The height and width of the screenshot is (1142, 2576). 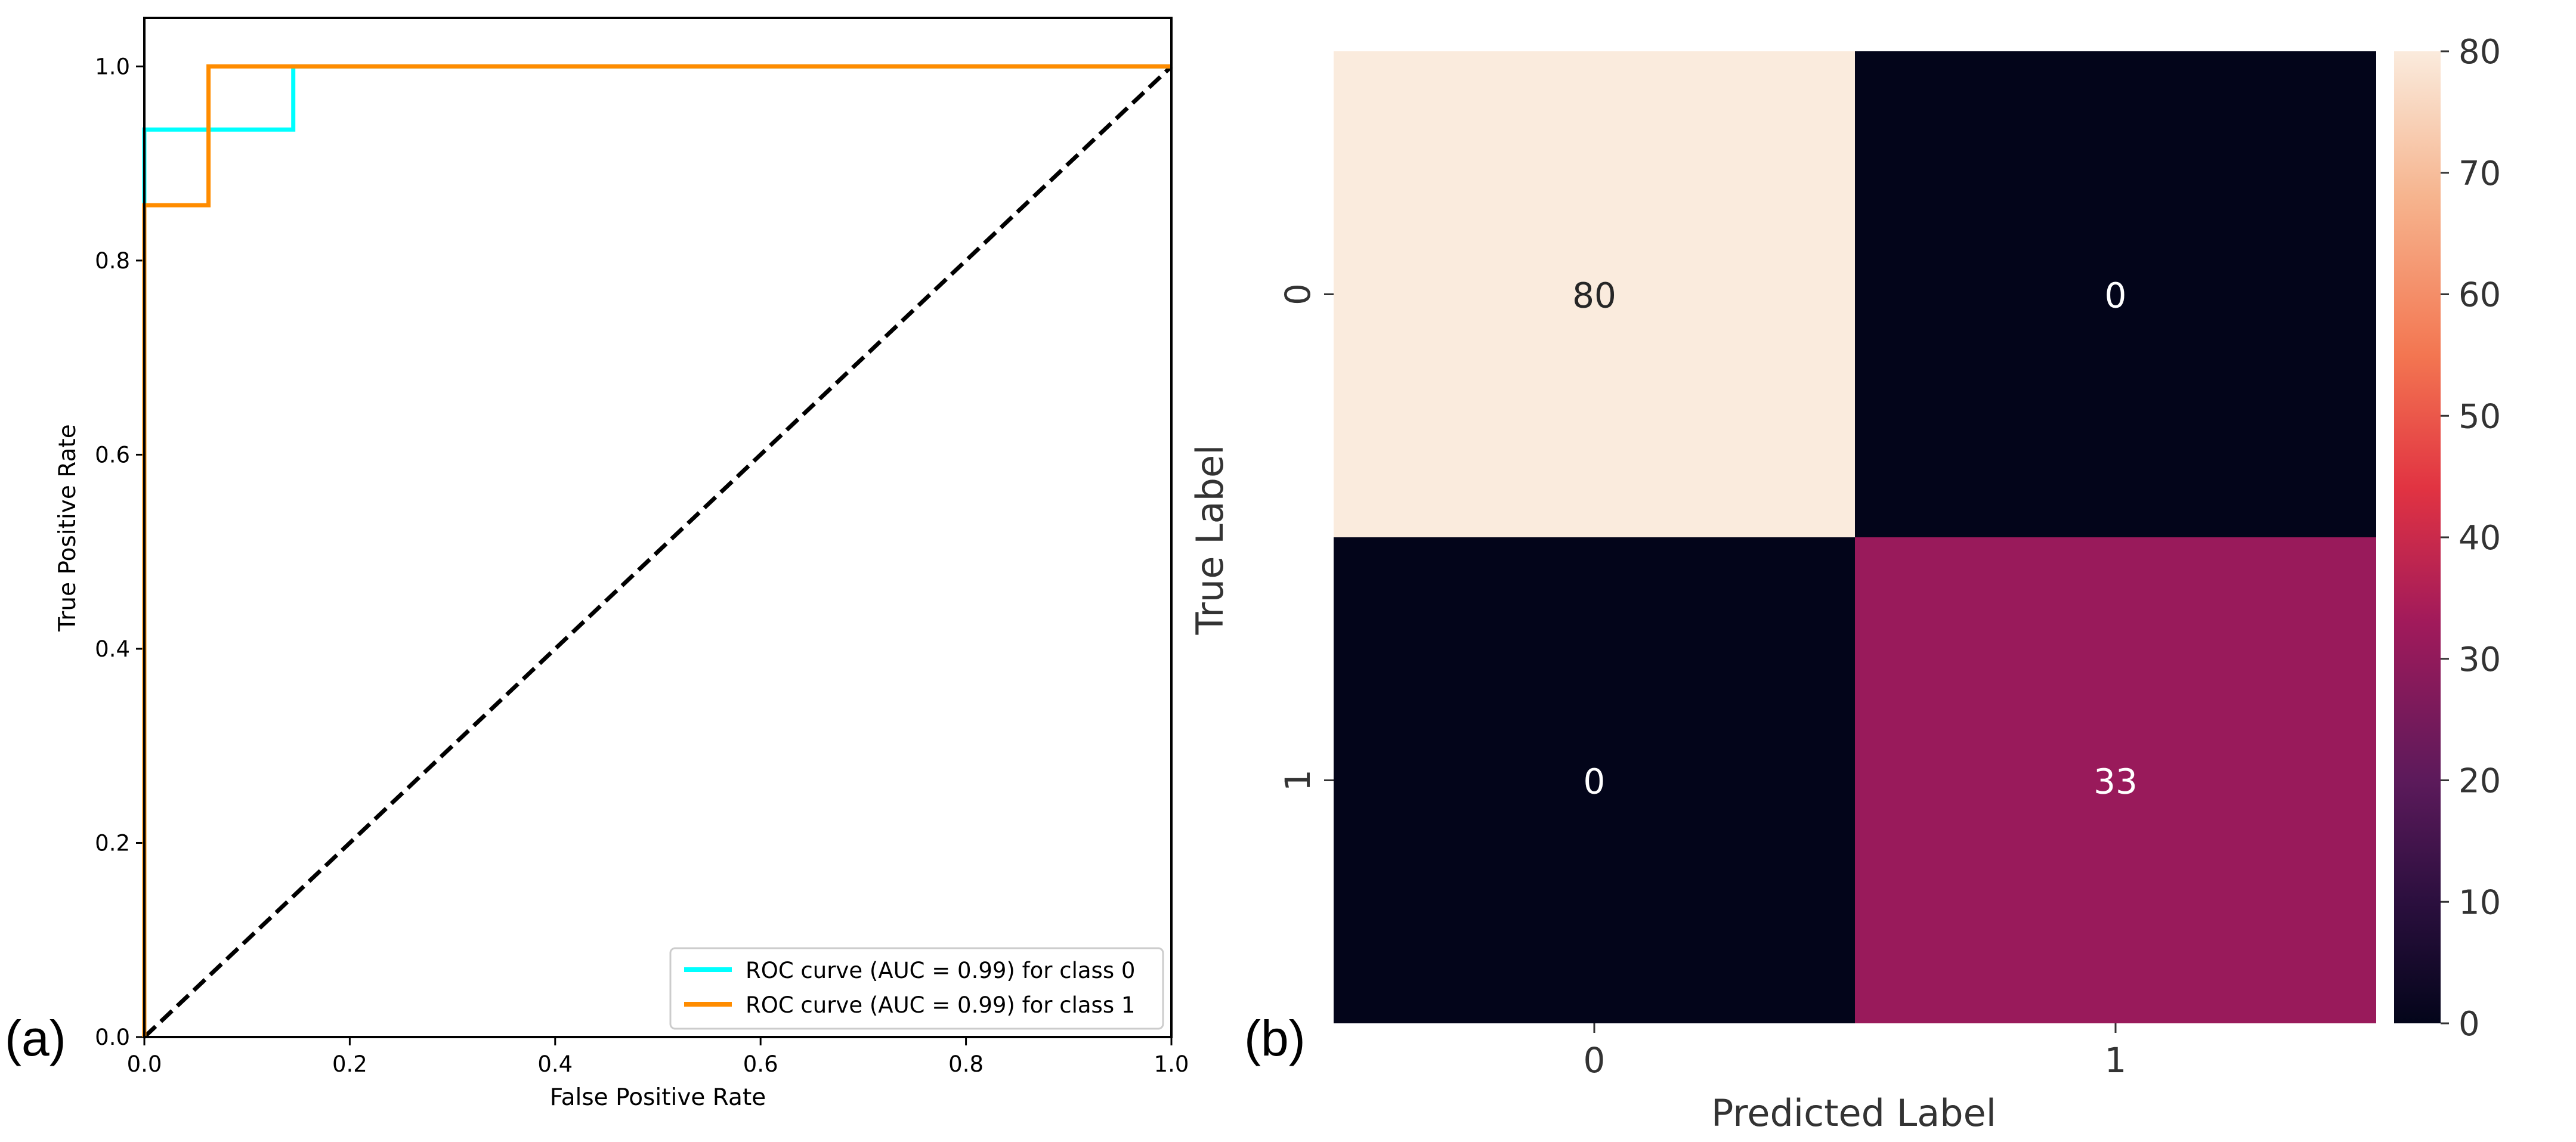 I want to click on cm-cell-value-0-0: 80, so click(x=1594, y=296).